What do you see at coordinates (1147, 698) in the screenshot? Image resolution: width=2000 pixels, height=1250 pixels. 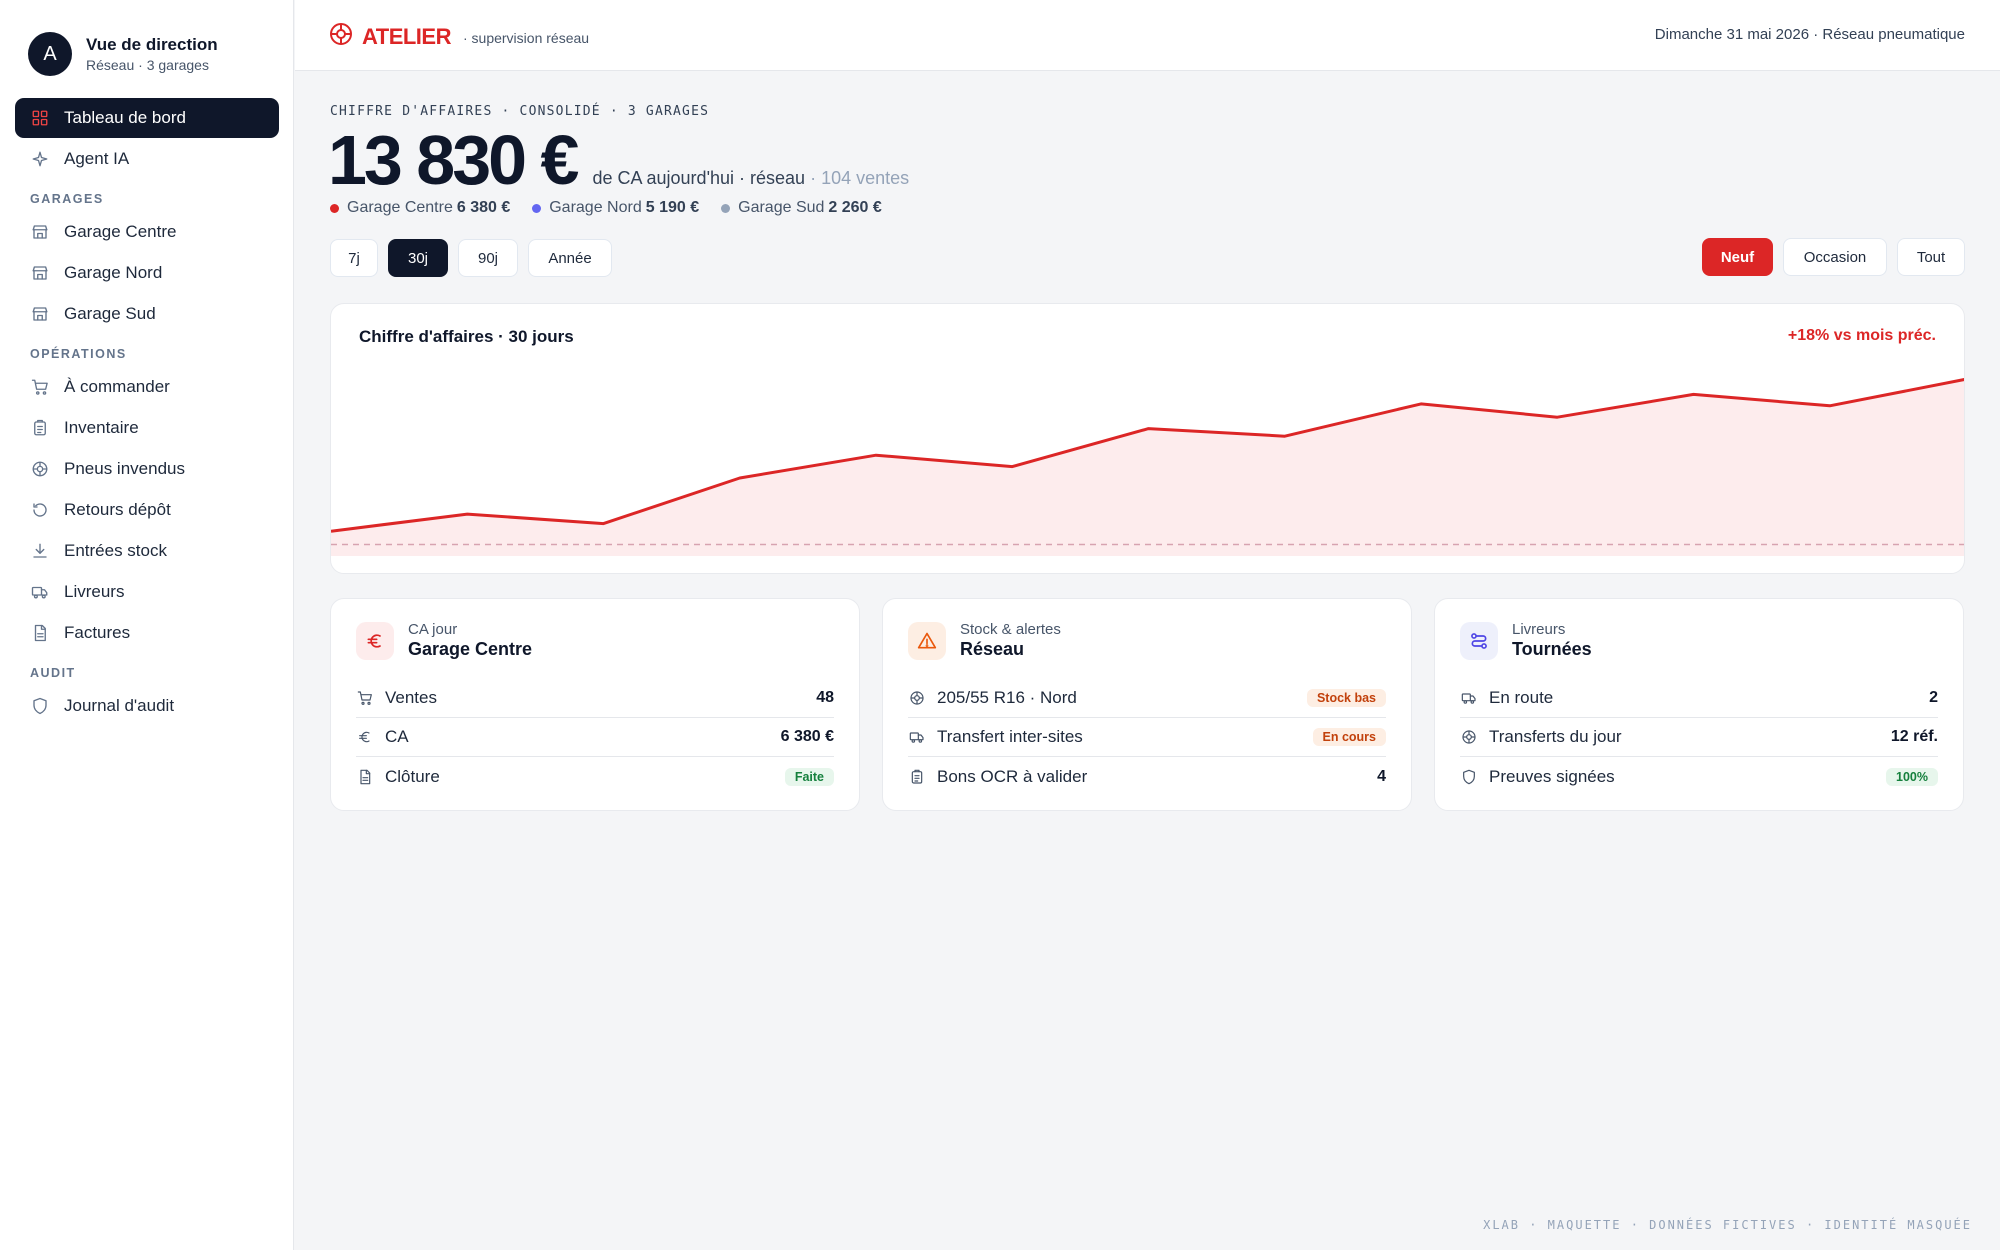 I see `card-row-205-55-r16-nord: 205/55 R16 · Nord Stock bas` at bounding box center [1147, 698].